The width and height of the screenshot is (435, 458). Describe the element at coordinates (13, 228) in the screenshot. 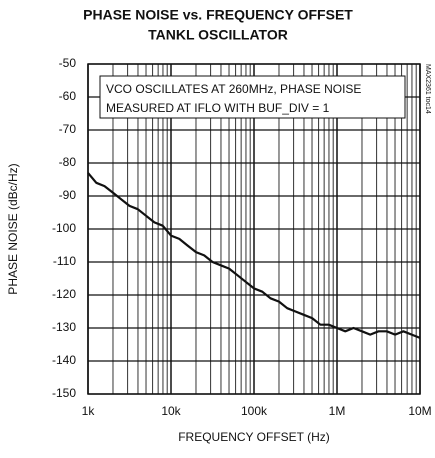

I see `y-axis-label: PHASE NOISE (dBc/Hz)` at that location.